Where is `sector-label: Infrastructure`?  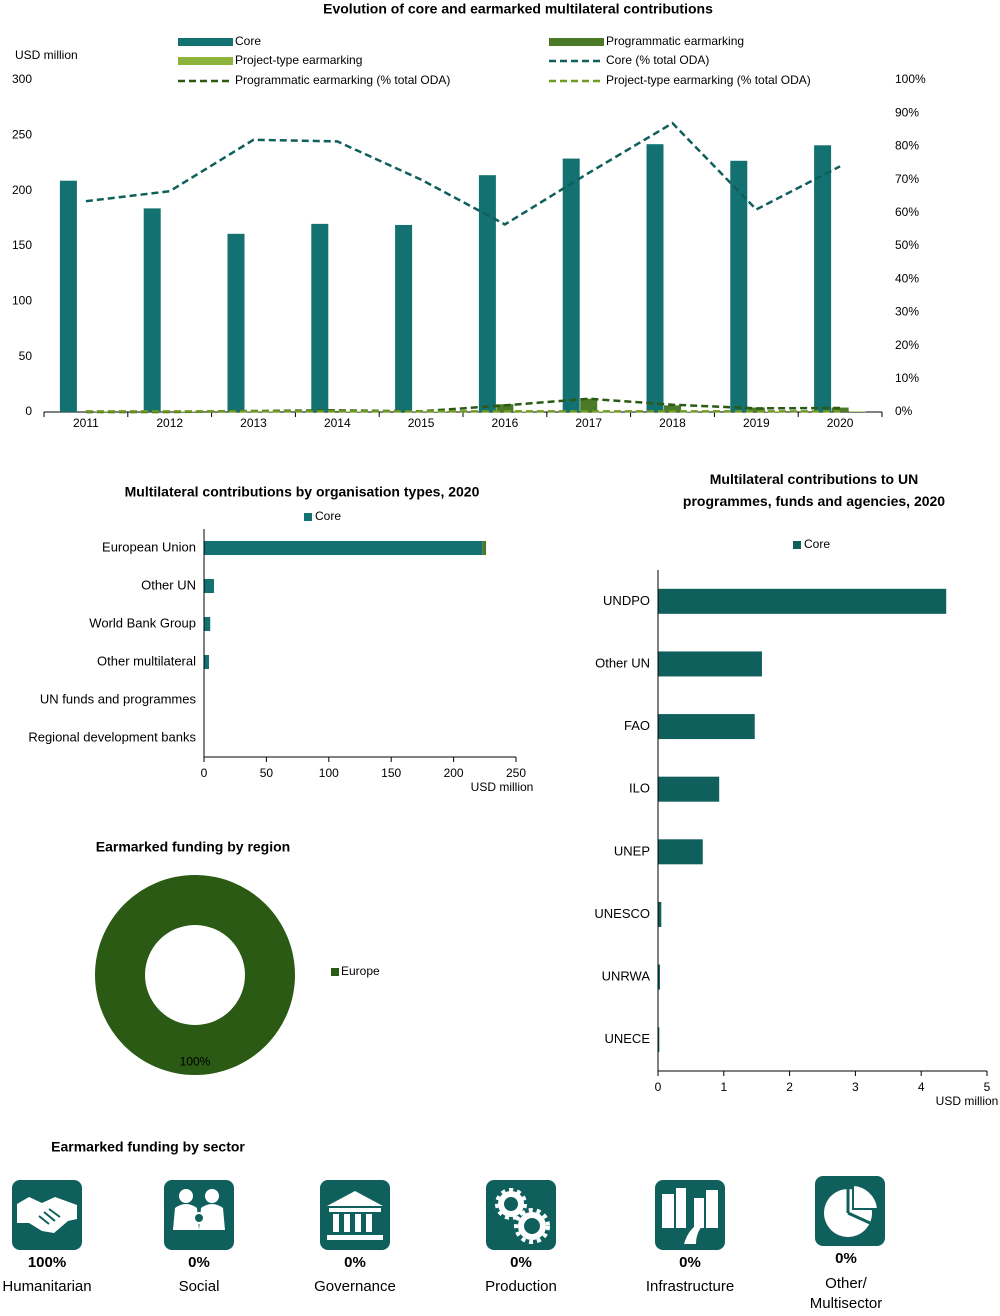 sector-label: Infrastructure is located at coordinates (690, 1286).